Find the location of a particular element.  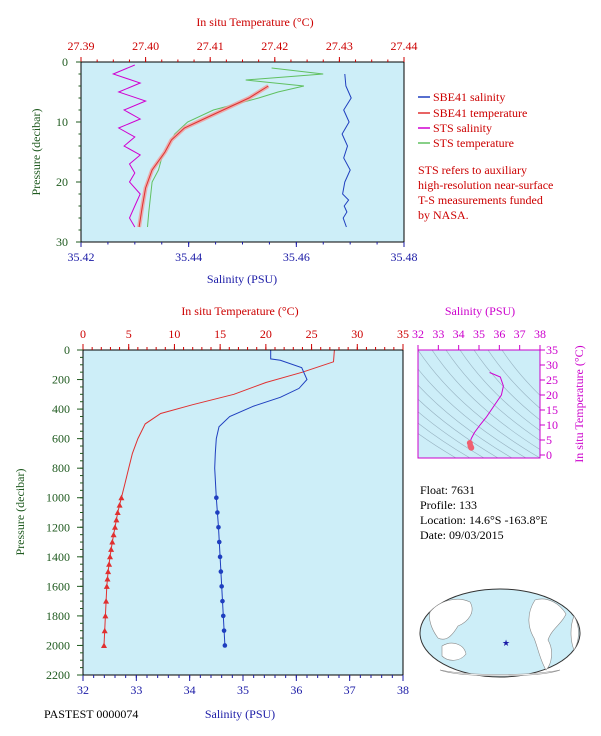

ts-right-tick-label: 30 is located at coordinates (552, 365).